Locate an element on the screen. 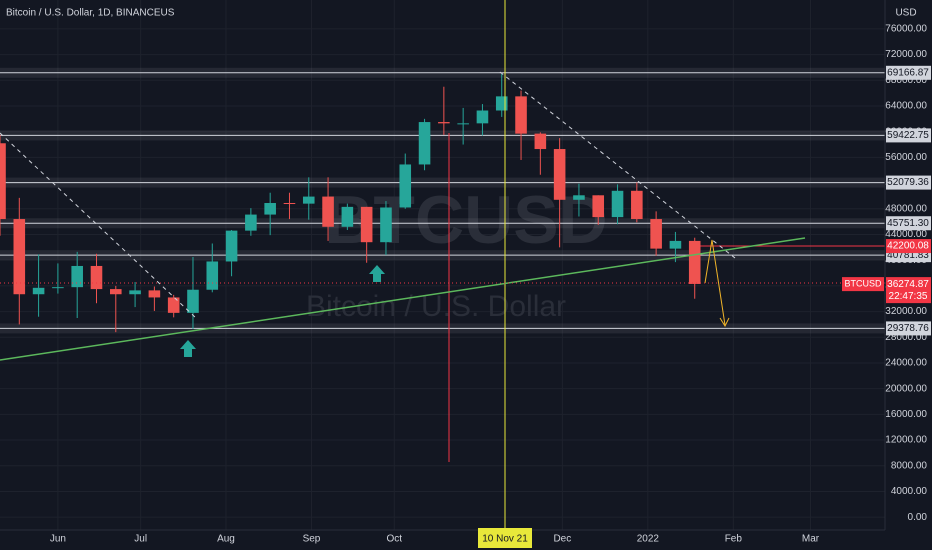  y-tick-label: 28000.00 is located at coordinates (906, 337).